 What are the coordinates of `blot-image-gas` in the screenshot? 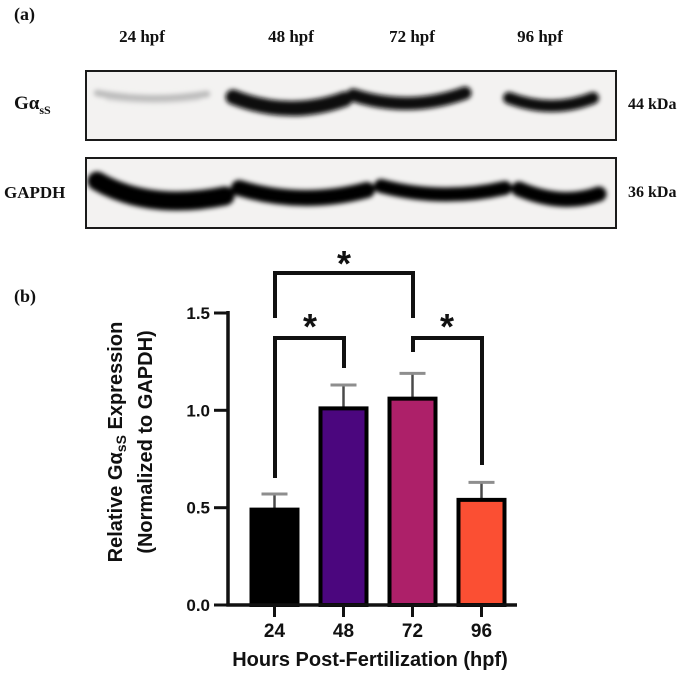 It's located at (351, 105).